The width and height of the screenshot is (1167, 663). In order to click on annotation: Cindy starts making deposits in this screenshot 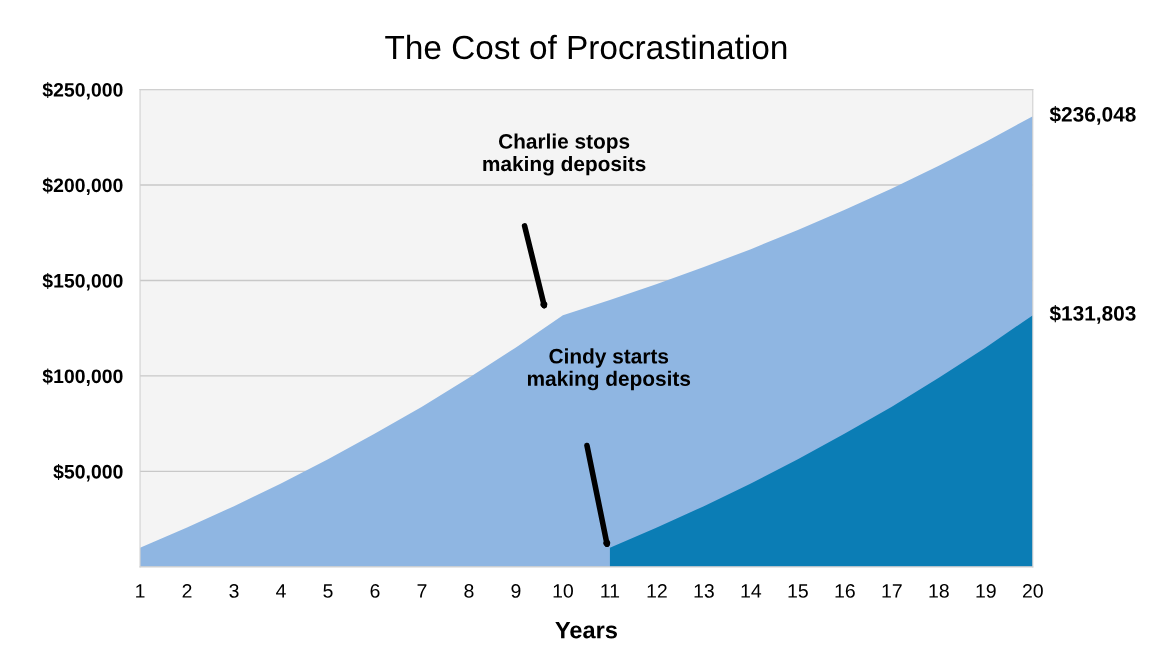, I will do `click(609, 369)`.